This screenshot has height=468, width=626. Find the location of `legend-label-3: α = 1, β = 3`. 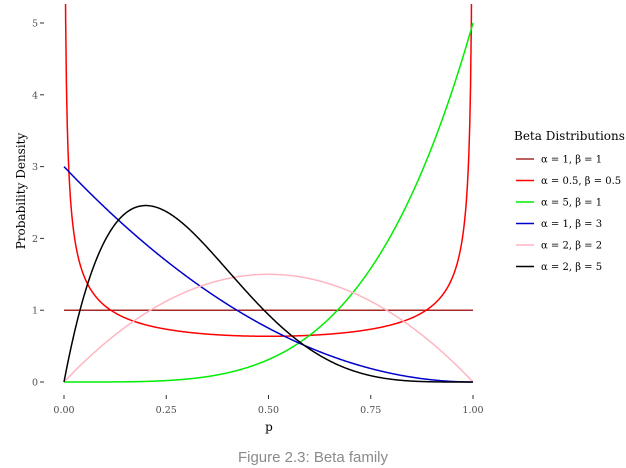

legend-label-3: α = 1, β = 3 is located at coordinates (571, 224).